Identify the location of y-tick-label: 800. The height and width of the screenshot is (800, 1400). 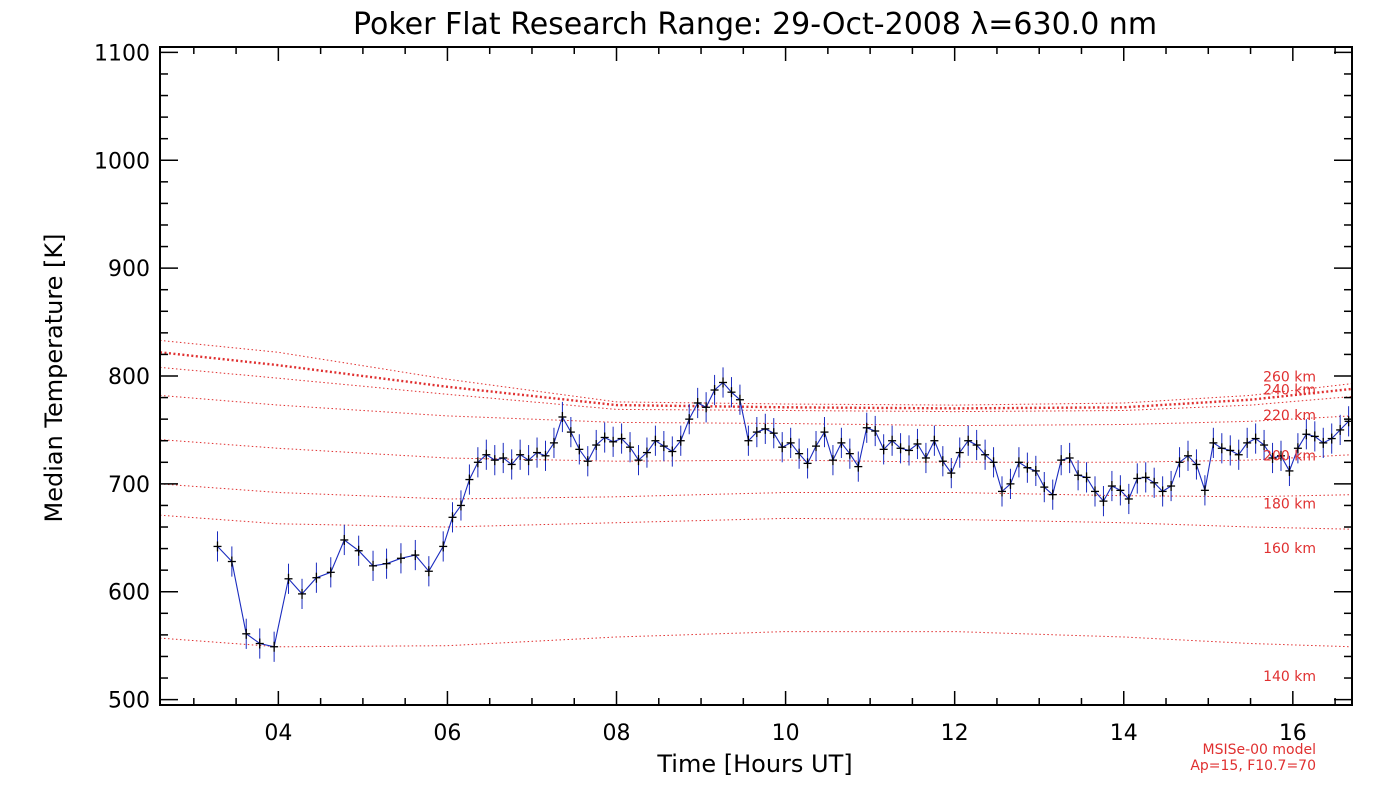
(129, 377).